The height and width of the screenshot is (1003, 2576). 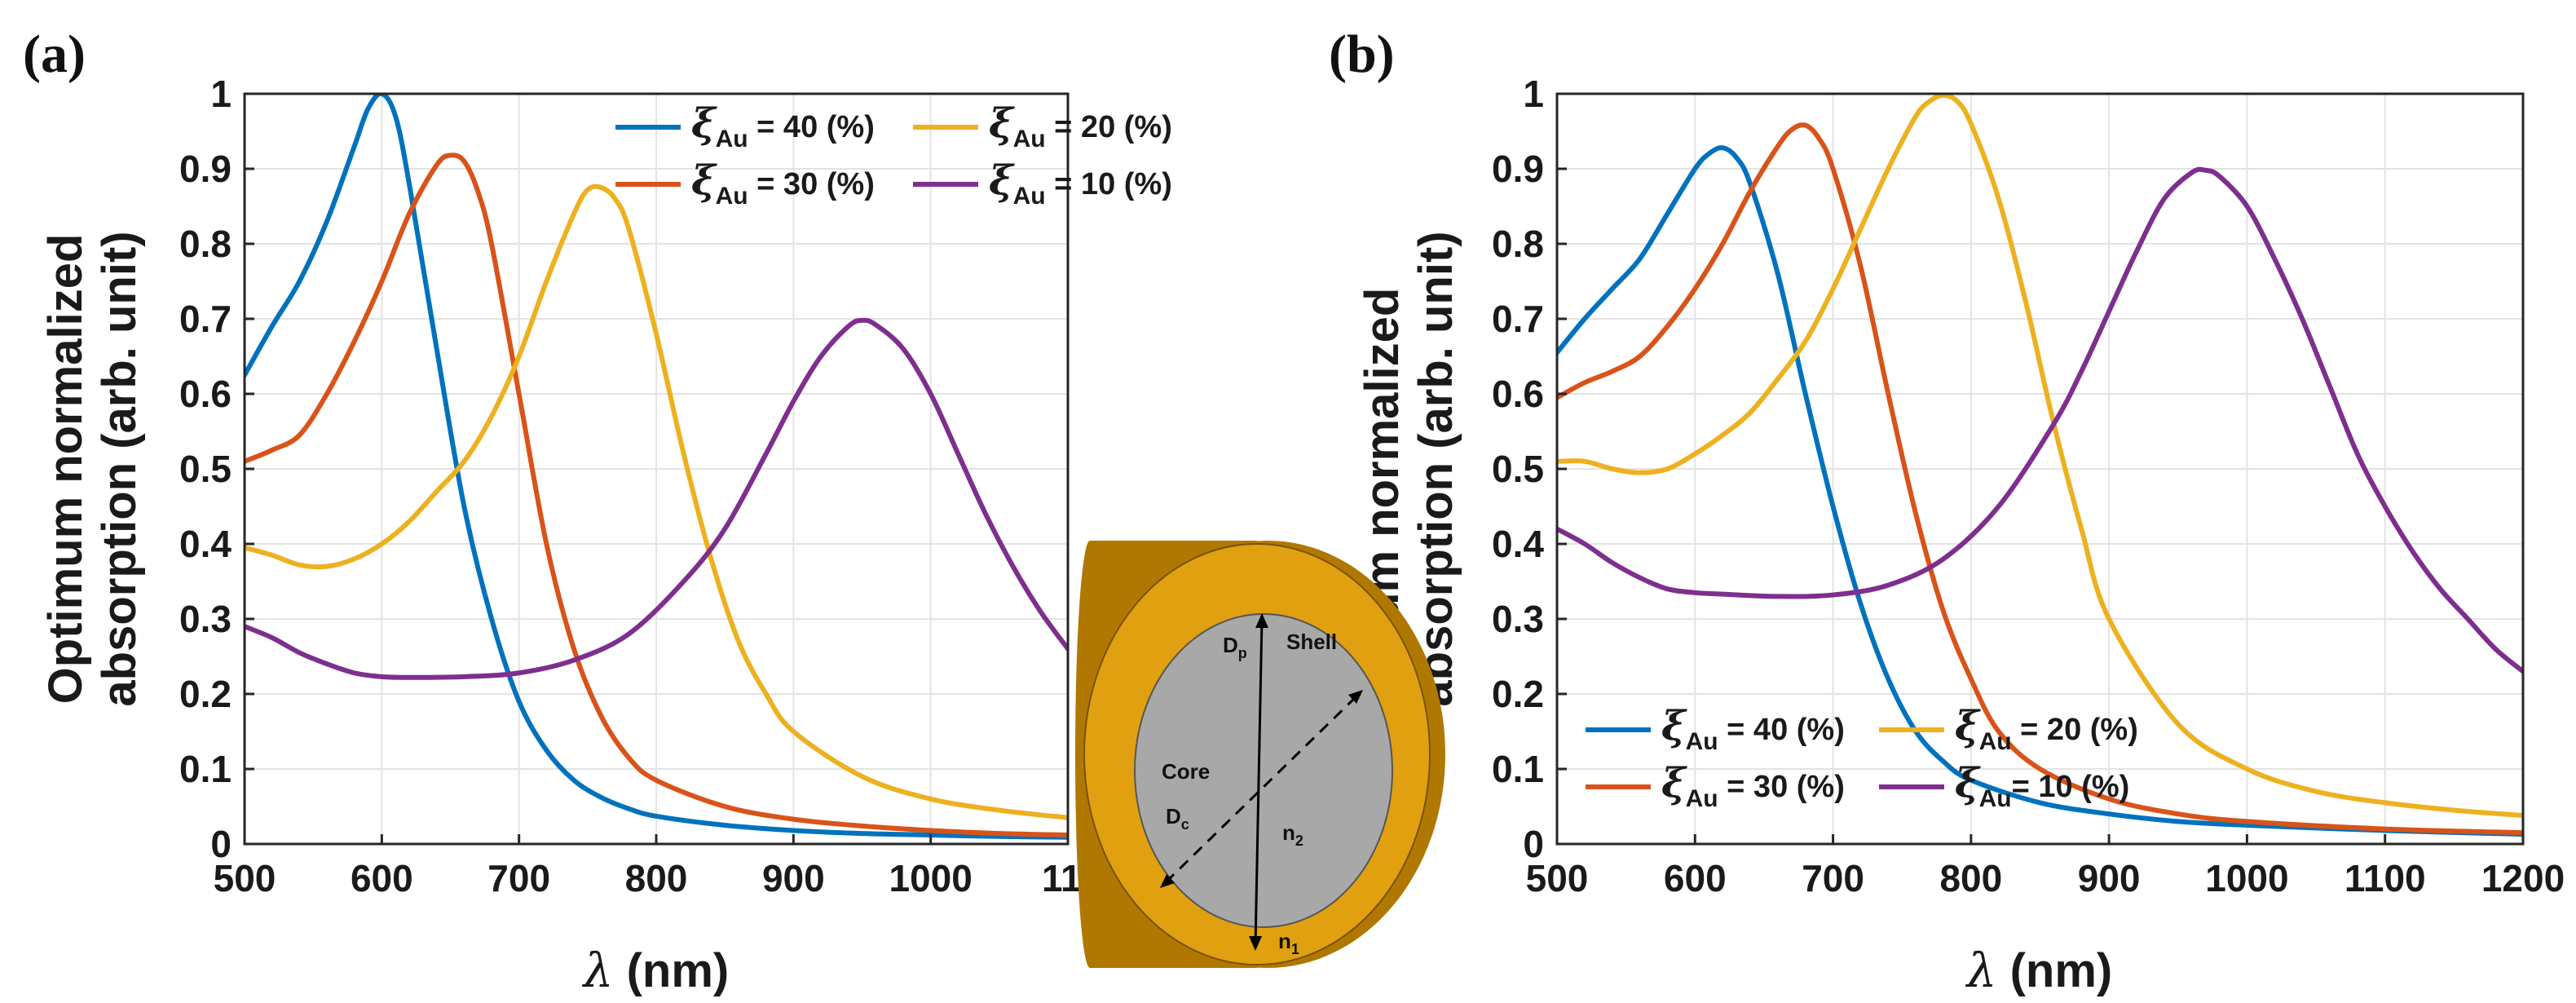 I want to click on inset-label-dp: Dp, so click(x=1235, y=647).